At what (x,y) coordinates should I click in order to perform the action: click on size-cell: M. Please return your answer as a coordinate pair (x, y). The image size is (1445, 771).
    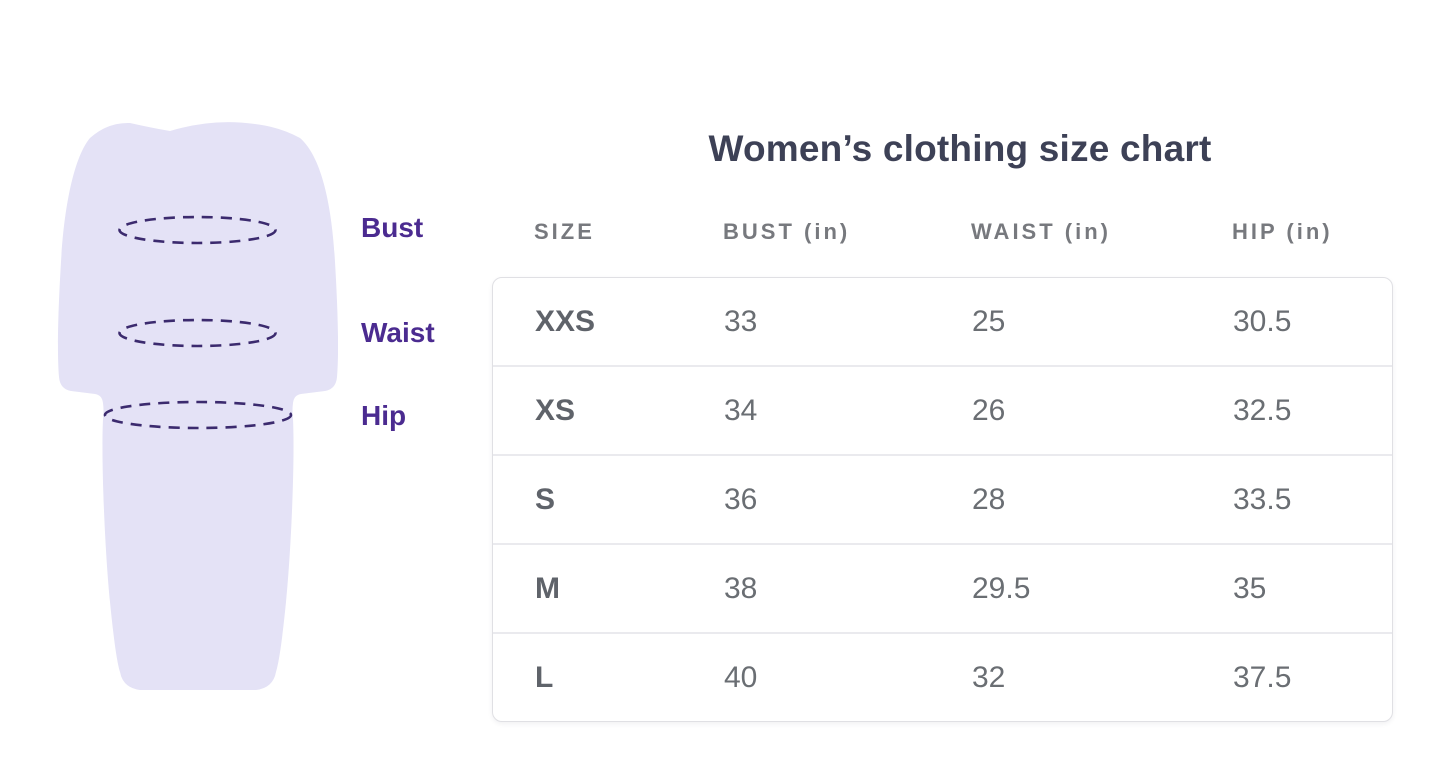
    Looking at the image, I should click on (547, 588).